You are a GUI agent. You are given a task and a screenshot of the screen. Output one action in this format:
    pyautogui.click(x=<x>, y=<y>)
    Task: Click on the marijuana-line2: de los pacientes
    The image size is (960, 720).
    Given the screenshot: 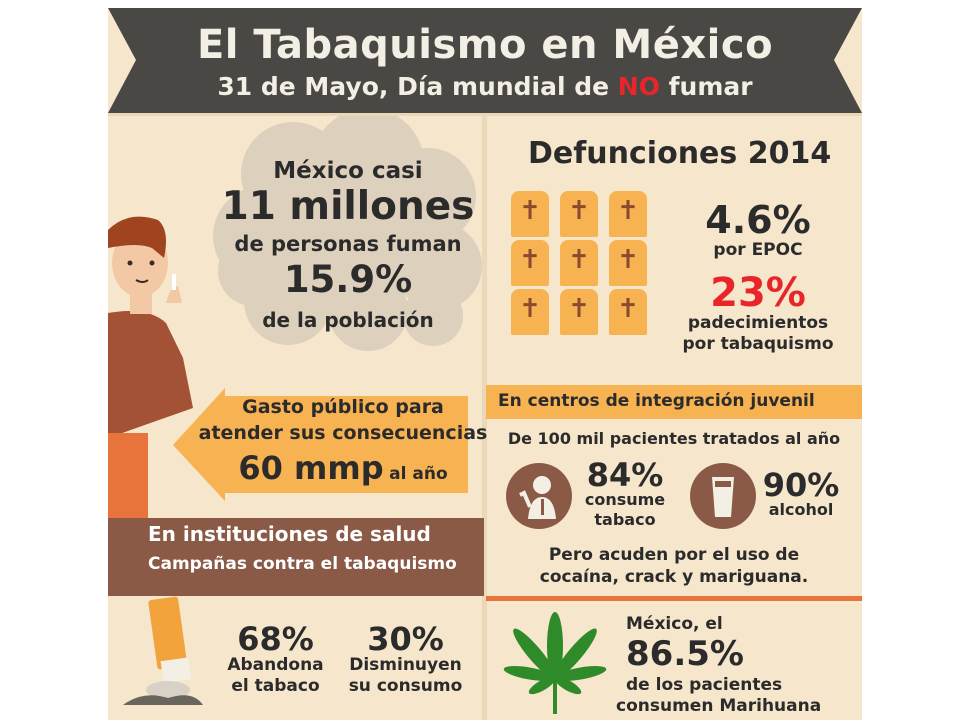 What is the action you would take?
    pyautogui.click(x=704, y=685)
    